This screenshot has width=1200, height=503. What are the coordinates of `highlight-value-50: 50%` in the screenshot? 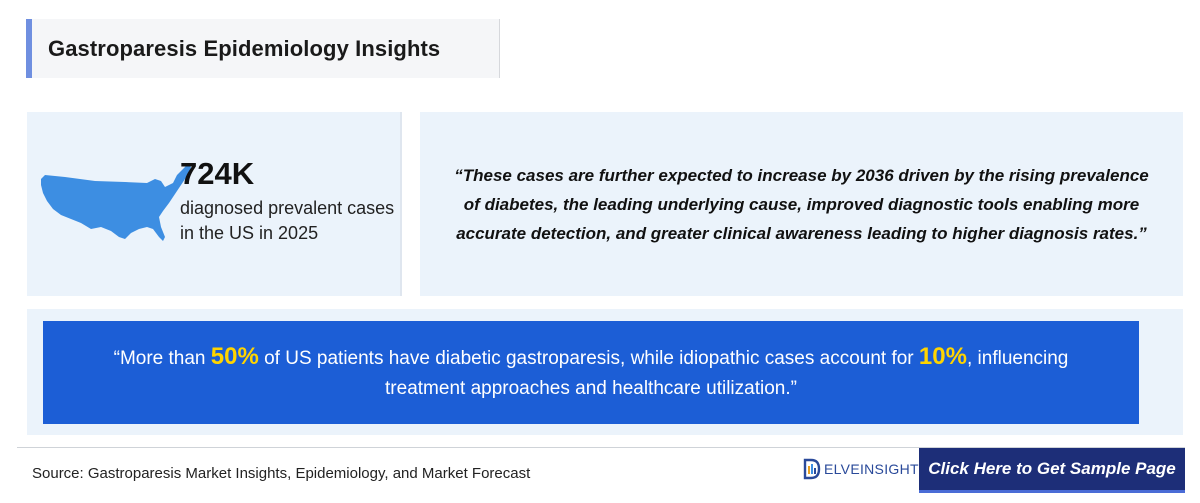 It's located at (234, 356).